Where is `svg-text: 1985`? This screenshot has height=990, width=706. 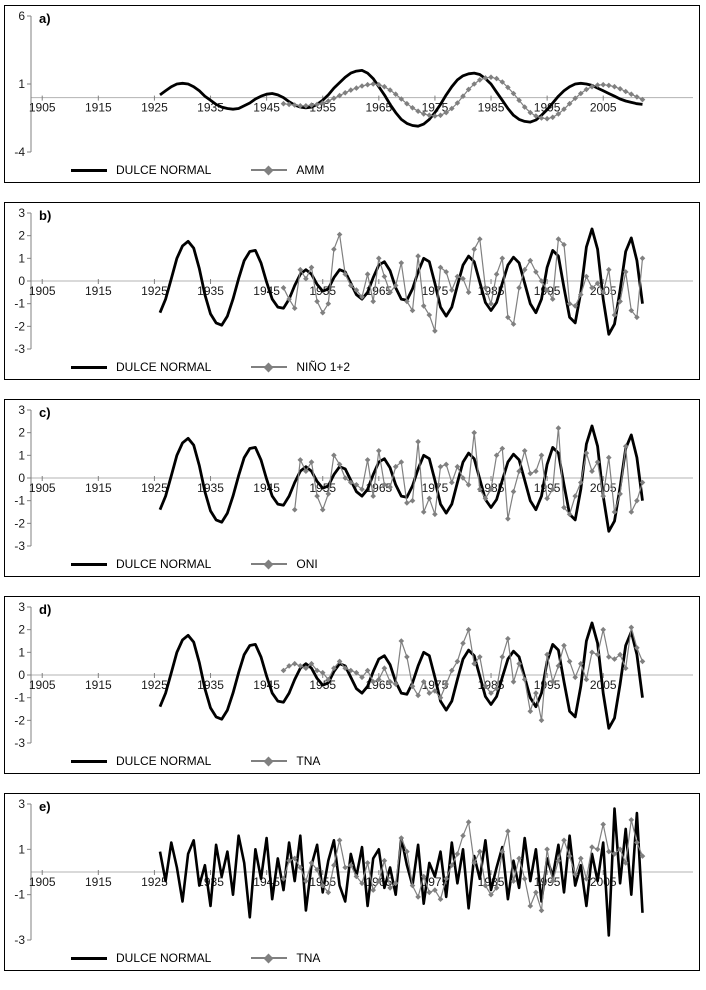
svg-text: 1985 is located at coordinates (491, 108).